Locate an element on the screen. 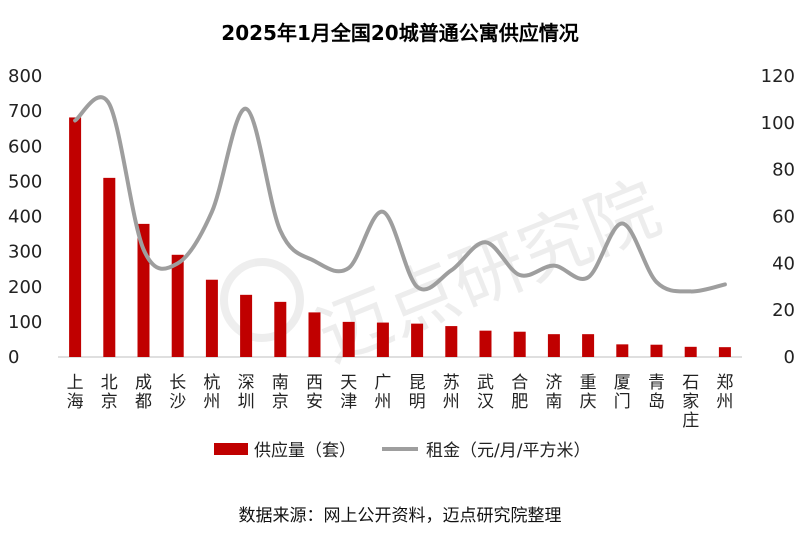  category-label: 青岛 is located at coordinates (656, 392).